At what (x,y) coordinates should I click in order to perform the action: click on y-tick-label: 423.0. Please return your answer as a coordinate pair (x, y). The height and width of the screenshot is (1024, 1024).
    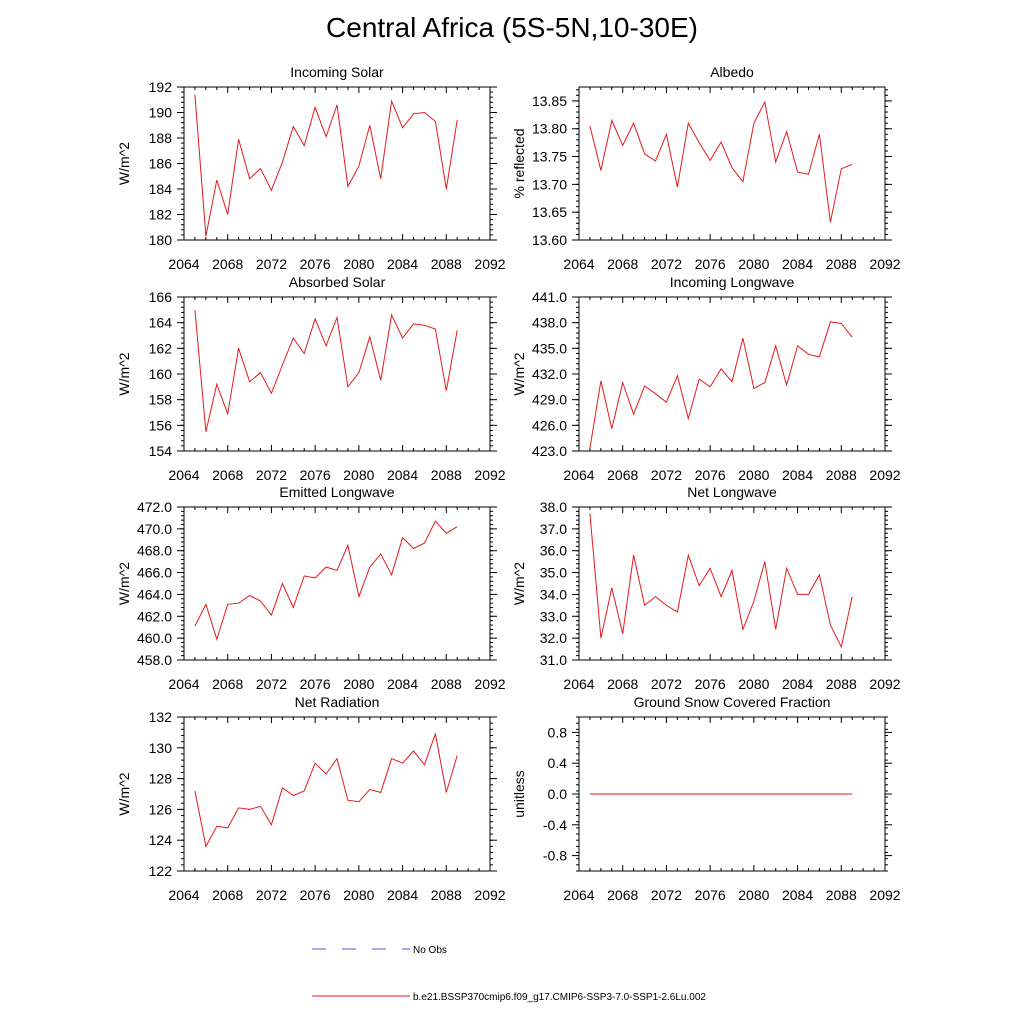
    Looking at the image, I should click on (549, 451).